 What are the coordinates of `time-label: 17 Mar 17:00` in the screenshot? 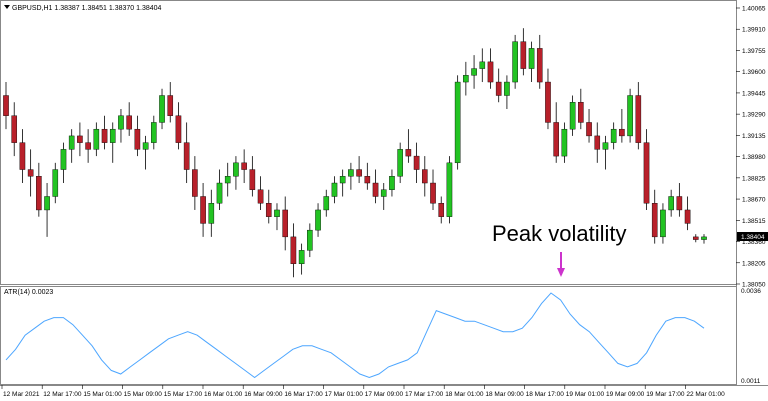 It's located at (424, 394).